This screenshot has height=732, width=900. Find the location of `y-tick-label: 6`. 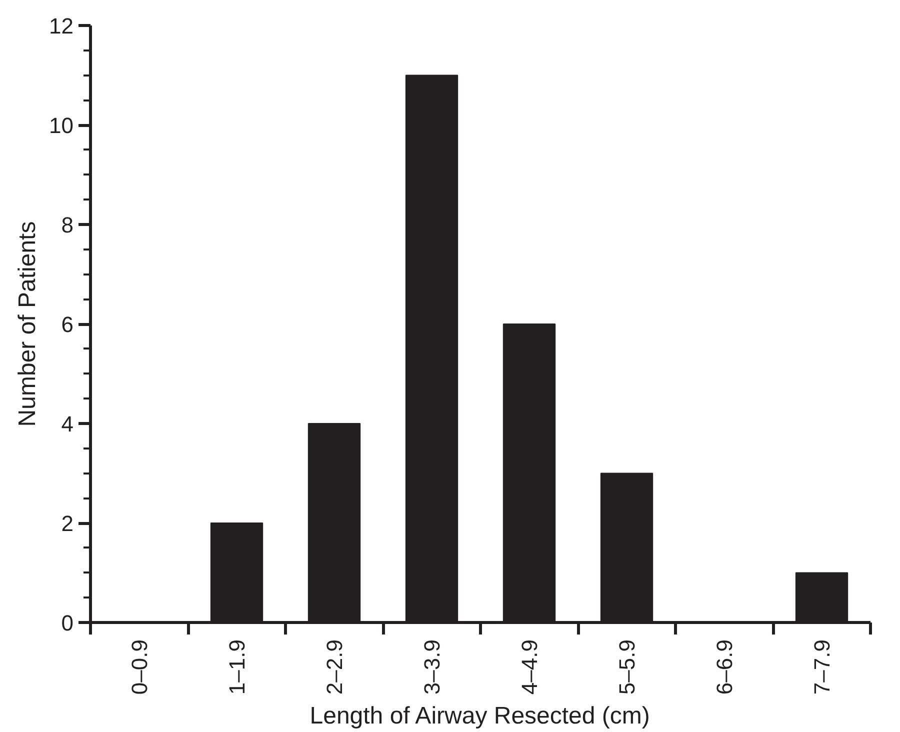

y-tick-label: 6 is located at coordinates (67, 324).